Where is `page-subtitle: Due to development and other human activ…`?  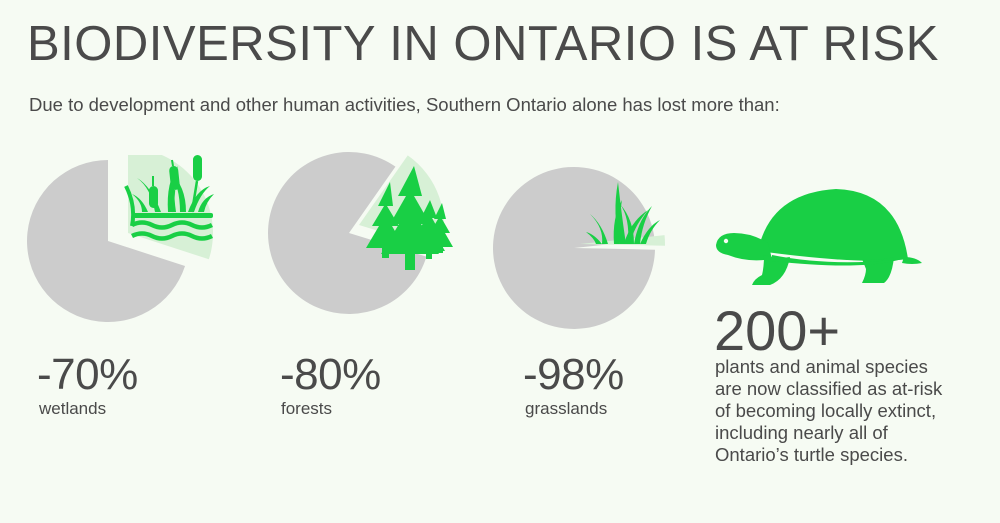 page-subtitle: Due to development and other human activ… is located at coordinates (404, 104).